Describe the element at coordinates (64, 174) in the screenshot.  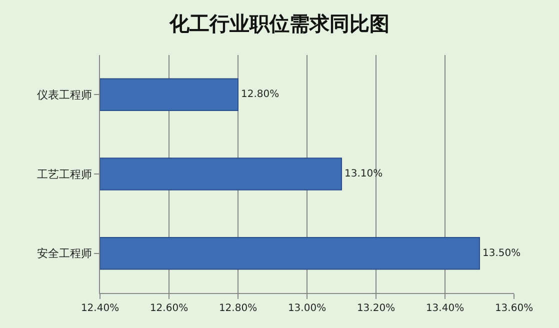
I see `y-tick-label: 工艺工程师` at that location.